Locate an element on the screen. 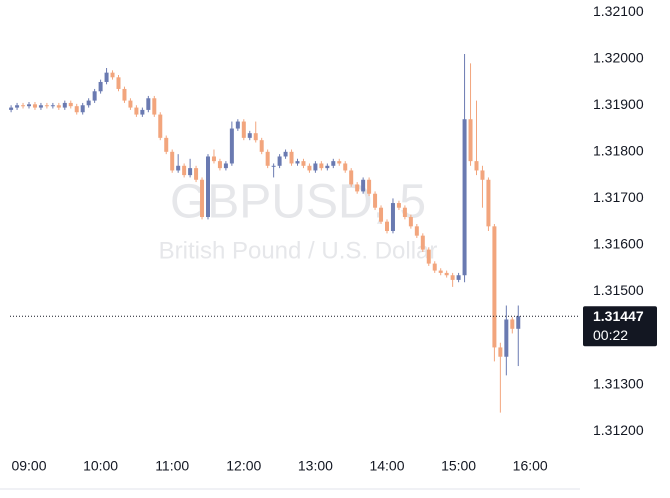 This screenshot has height=498, width=670. watermark: GBPUSD, 5 is located at coordinates (298, 202).